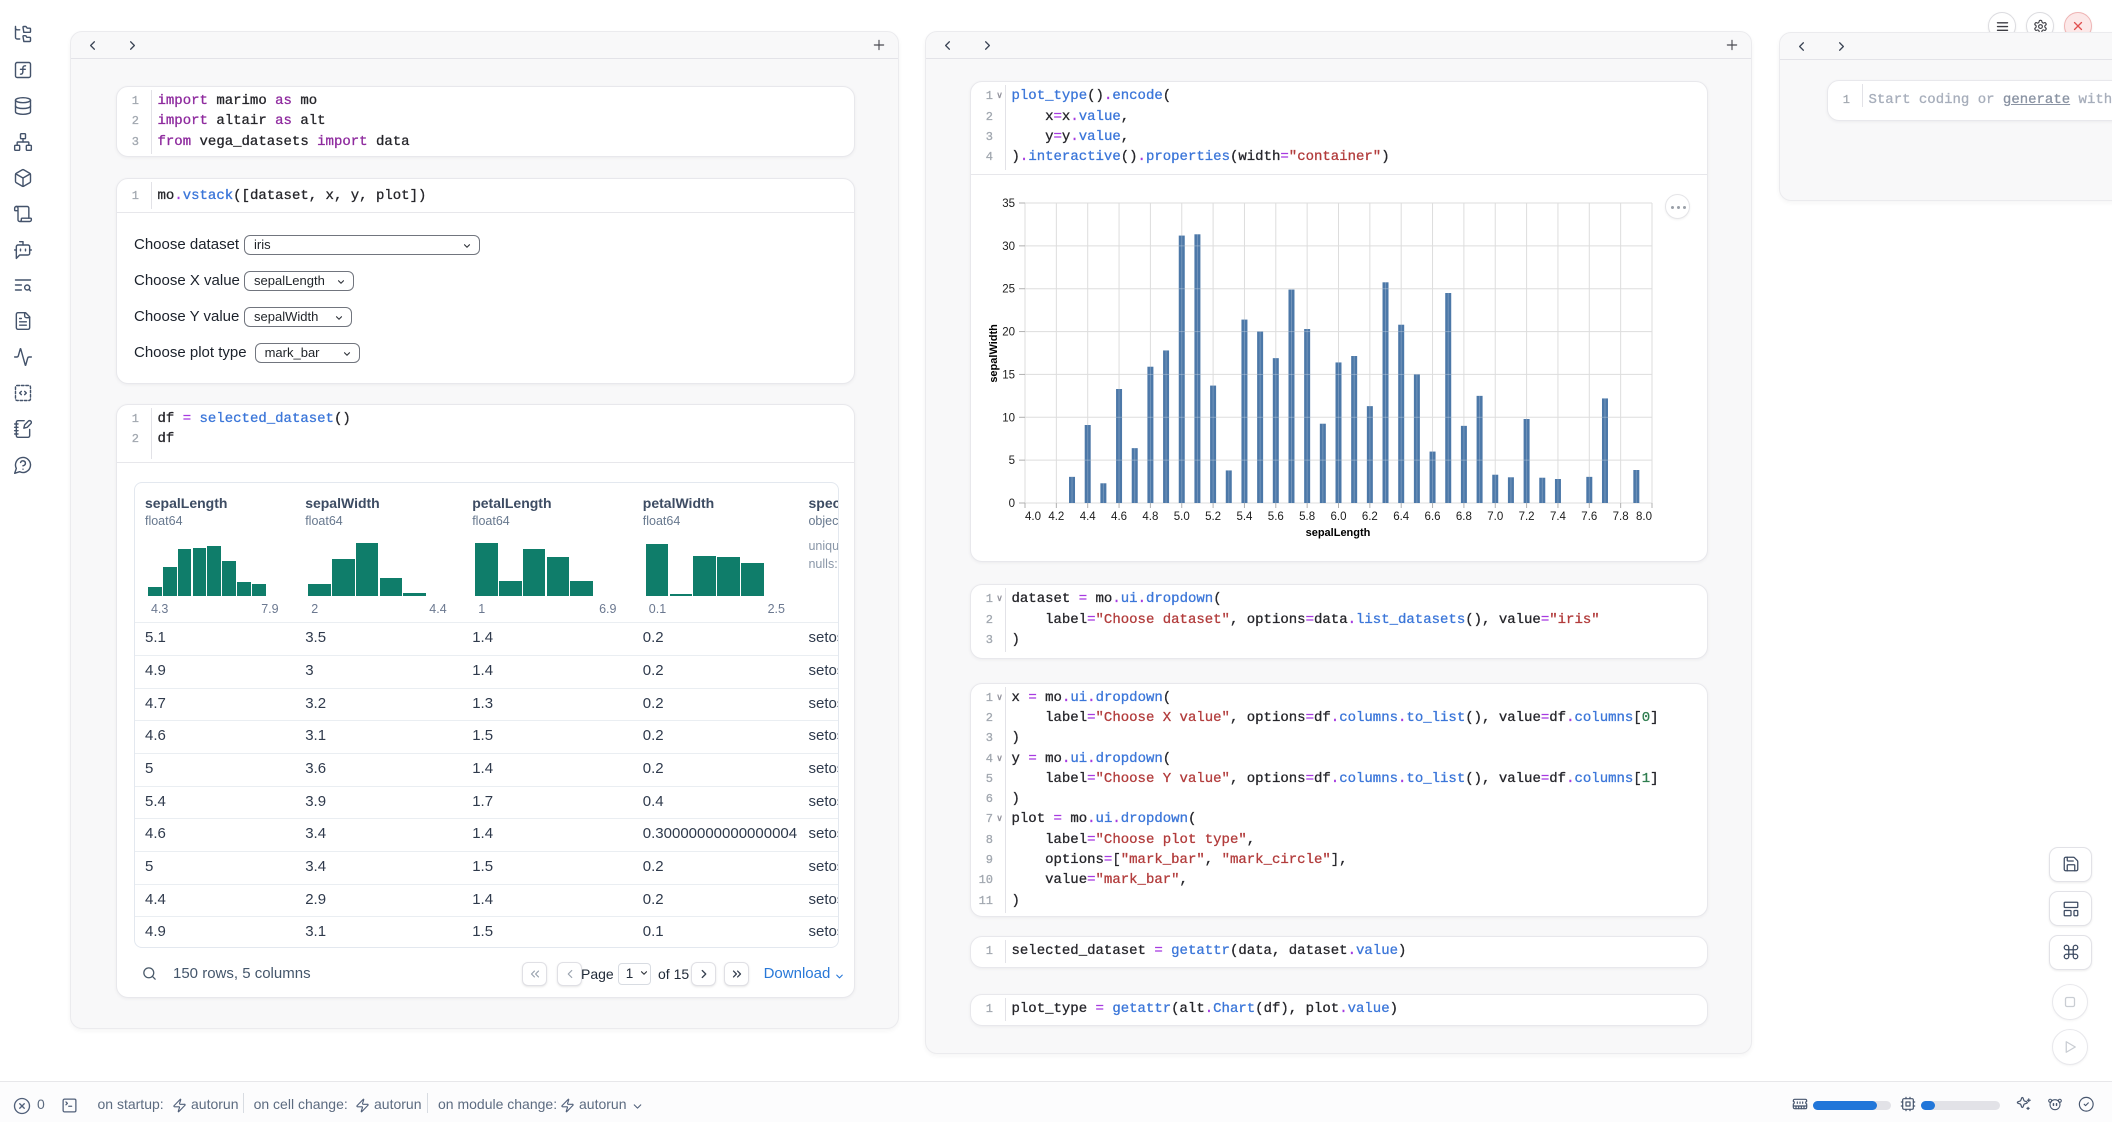  What do you see at coordinates (1338, 533) in the screenshot?
I see `svg-text: sepalLength` at bounding box center [1338, 533].